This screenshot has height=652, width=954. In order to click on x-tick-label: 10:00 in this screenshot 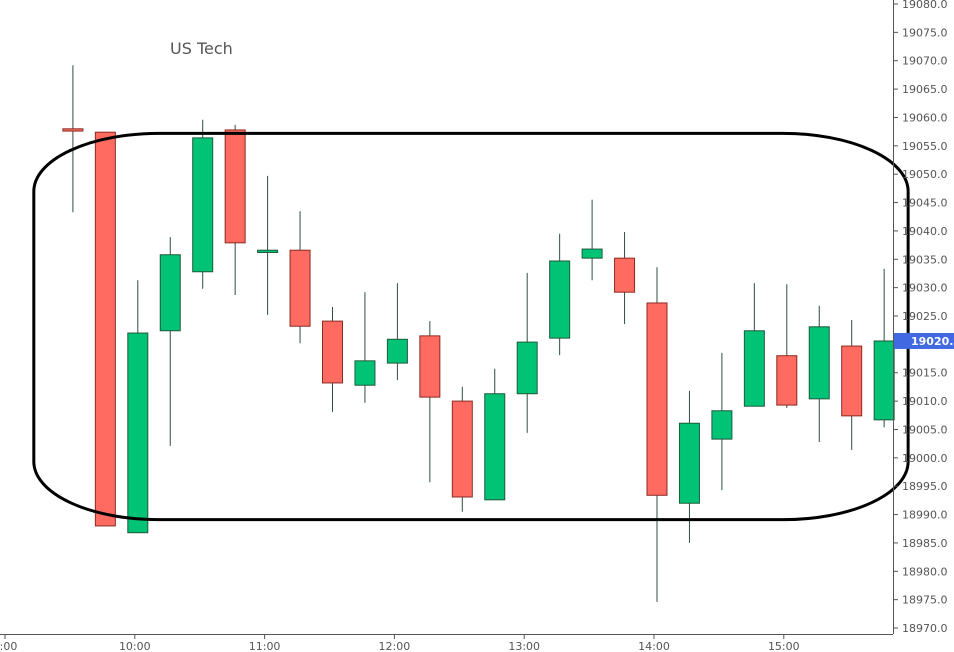, I will do `click(135, 646)`.